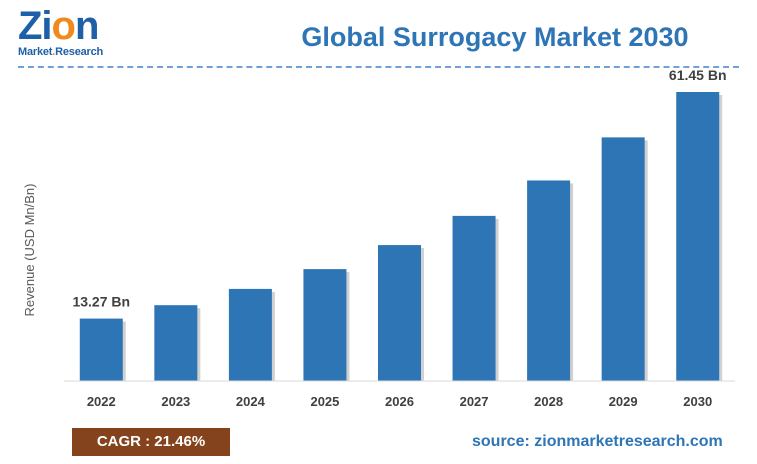 Image resolution: width=757 pixels, height=464 pixels. Describe the element at coordinates (325, 325) in the screenshot. I see `bar-2025` at that location.